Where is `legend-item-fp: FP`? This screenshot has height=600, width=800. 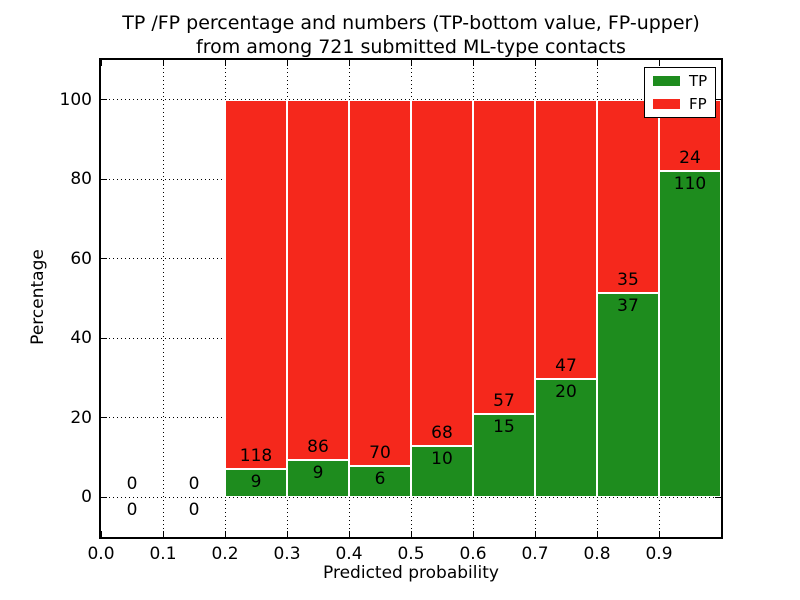
legend-item-fp: FP is located at coordinates (680, 104).